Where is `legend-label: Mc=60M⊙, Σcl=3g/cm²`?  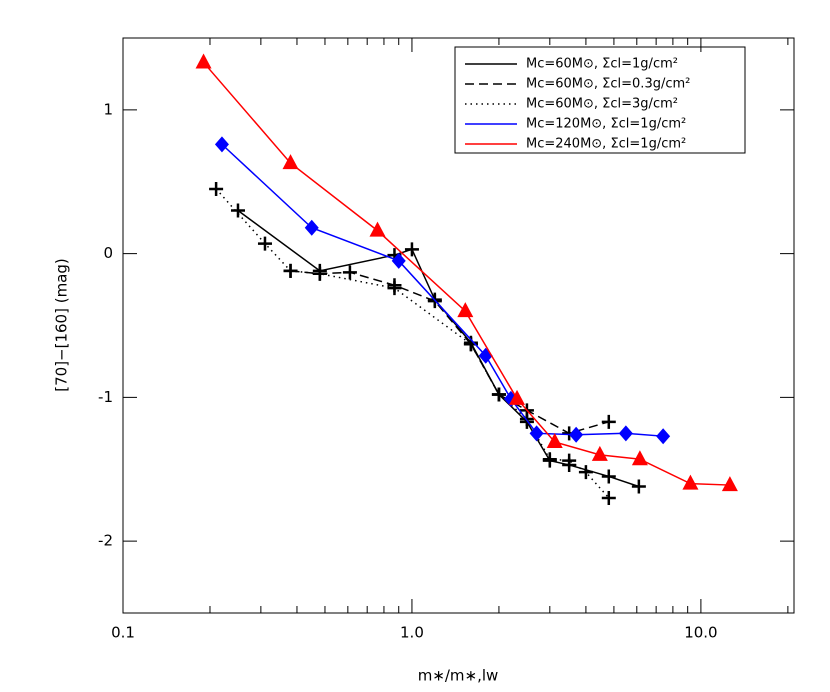
legend-label: Mc=60M⊙, Σcl=3g/cm² is located at coordinates (602, 104).